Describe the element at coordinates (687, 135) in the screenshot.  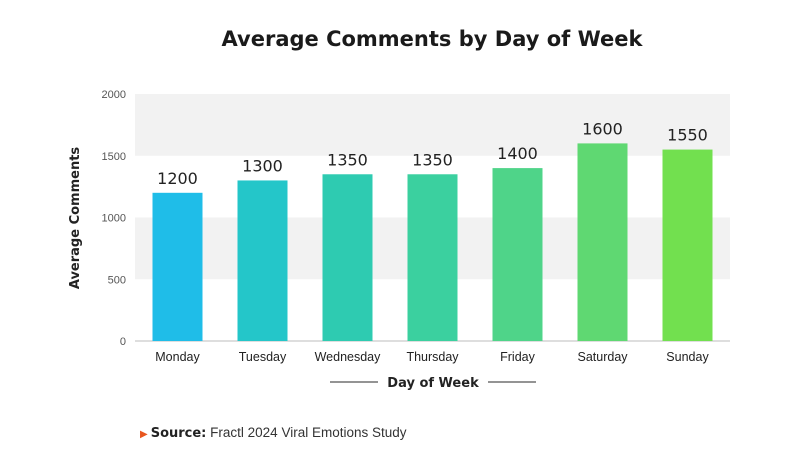
I see `value-label-sunday: 1550` at that location.